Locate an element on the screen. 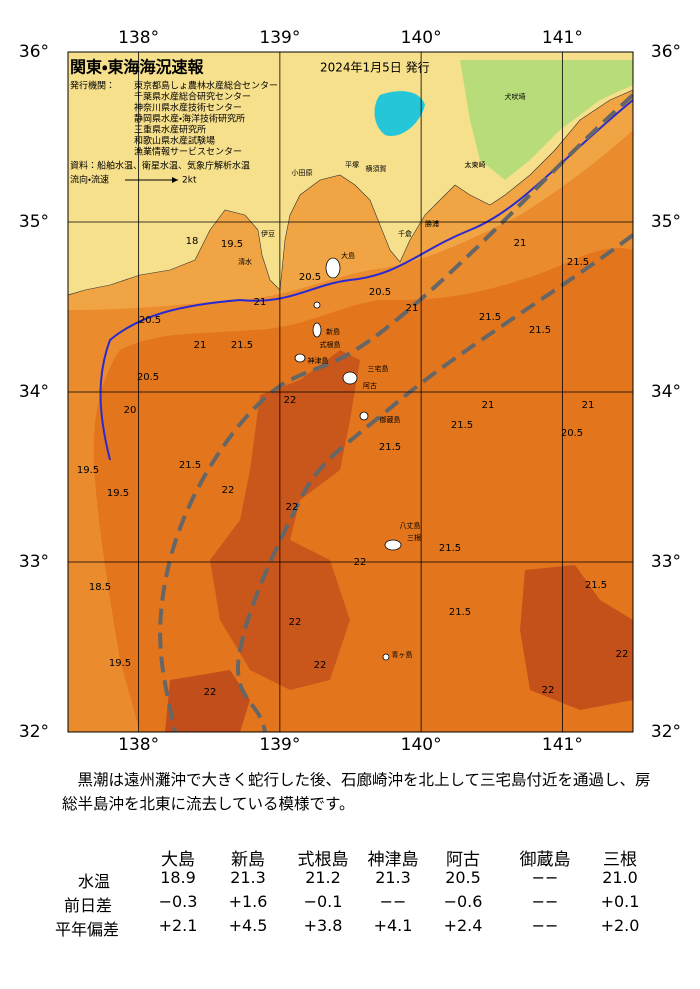 The height and width of the screenshot is (989, 700). agency: 東京都島しょ農林水産総合センター is located at coordinates (206, 86).